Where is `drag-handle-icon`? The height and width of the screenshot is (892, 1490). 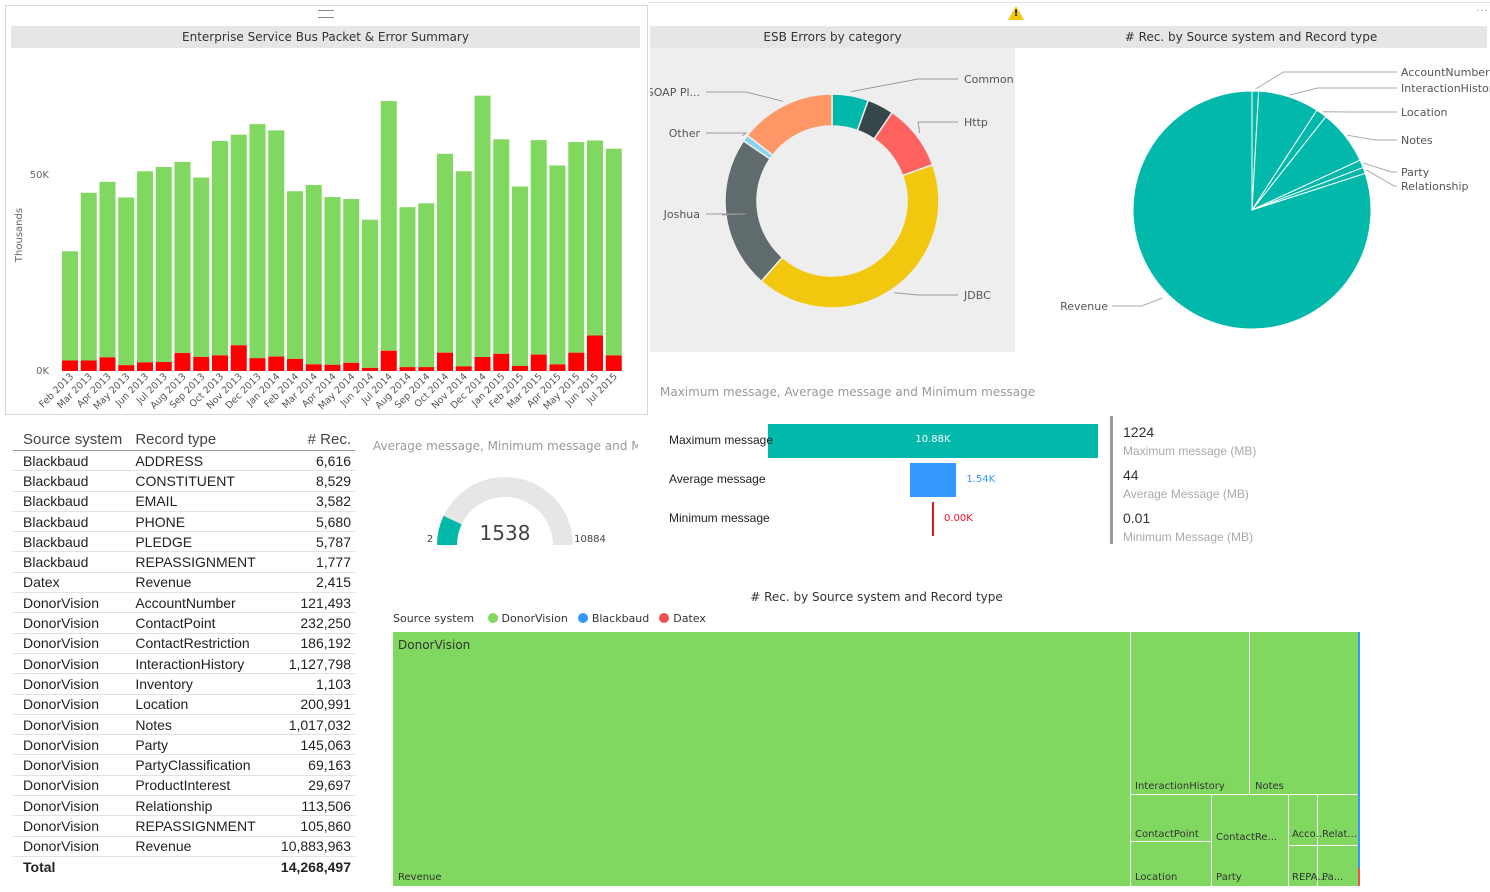
drag-handle-icon is located at coordinates (326, 14).